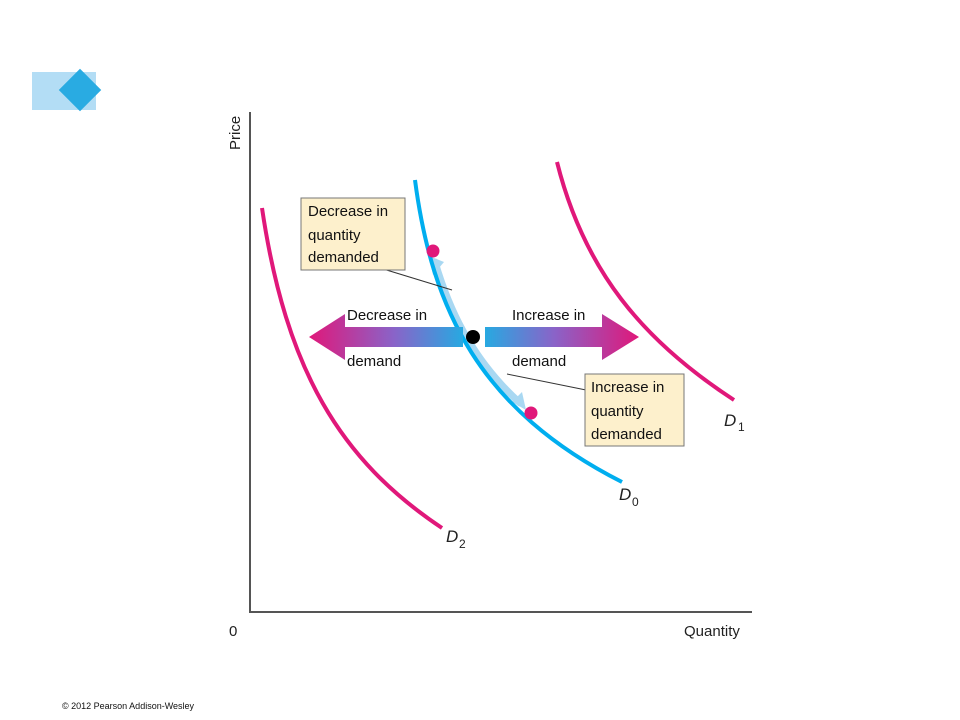 The image size is (960, 720). What do you see at coordinates (741, 427) in the screenshot?
I see `curve-label-subscript: 1` at bounding box center [741, 427].